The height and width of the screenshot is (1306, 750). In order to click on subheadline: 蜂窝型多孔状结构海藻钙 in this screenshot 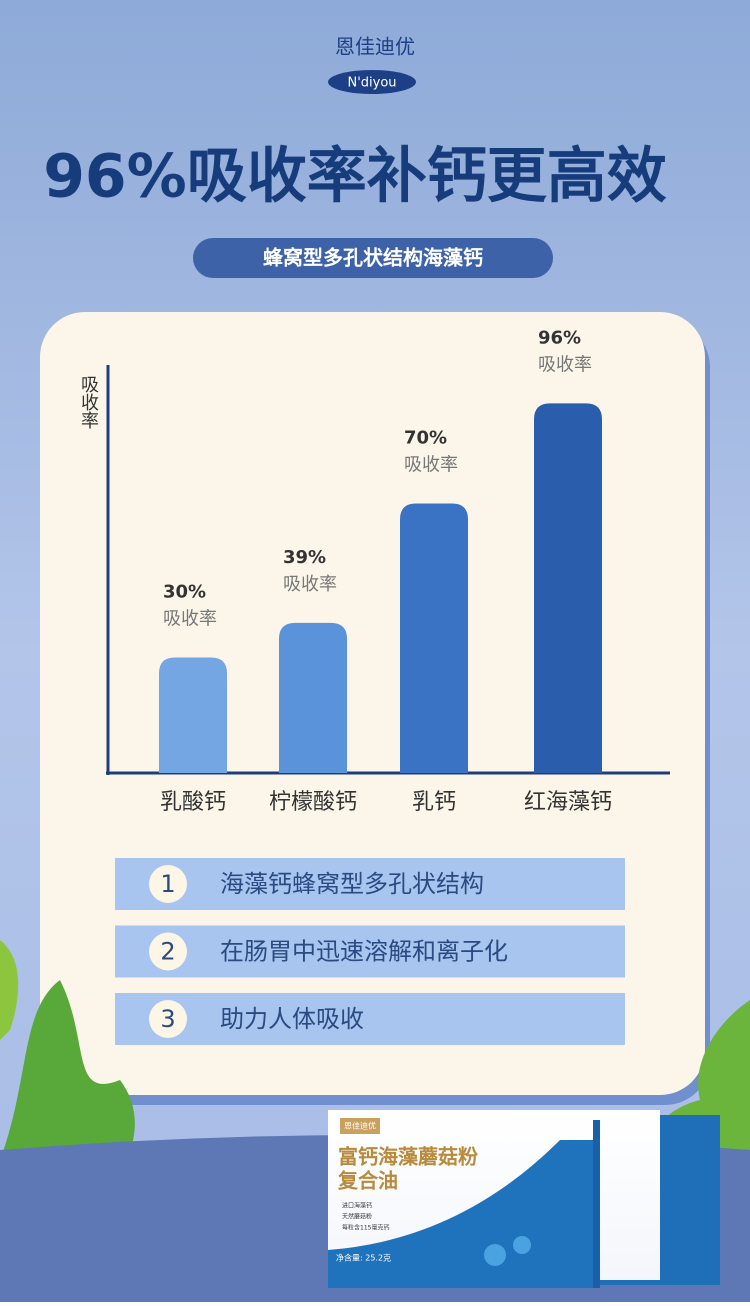, I will do `click(373, 258)`.